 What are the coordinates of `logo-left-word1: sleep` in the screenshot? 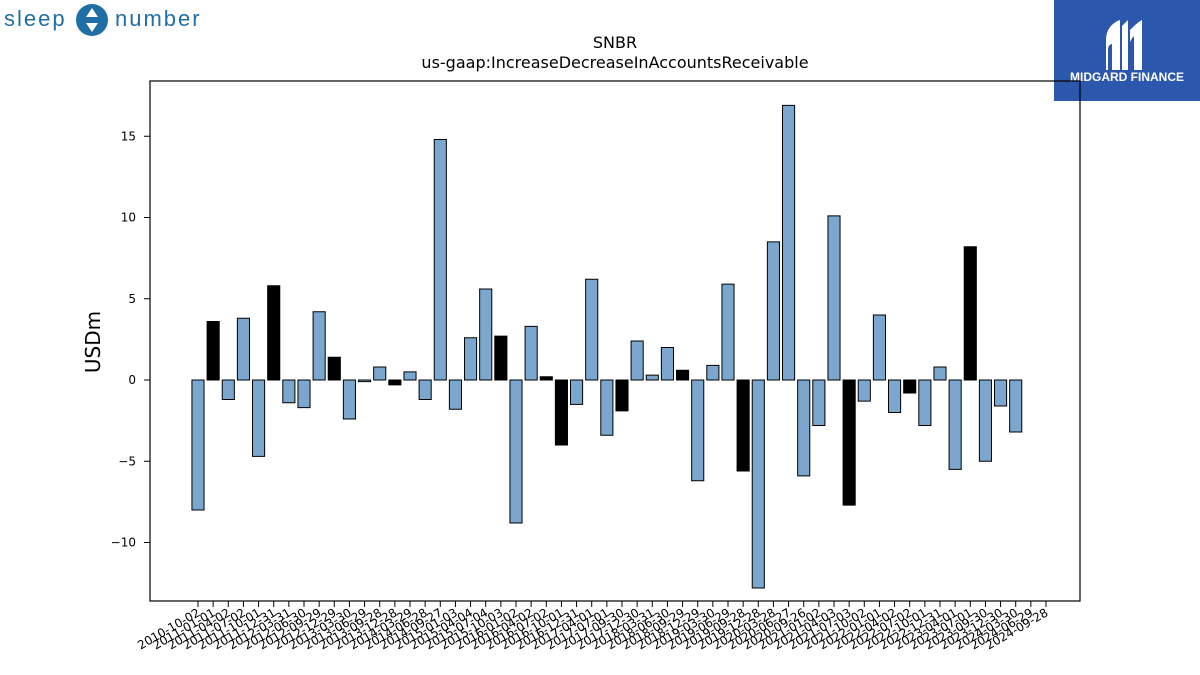 It's located at (35, 18).